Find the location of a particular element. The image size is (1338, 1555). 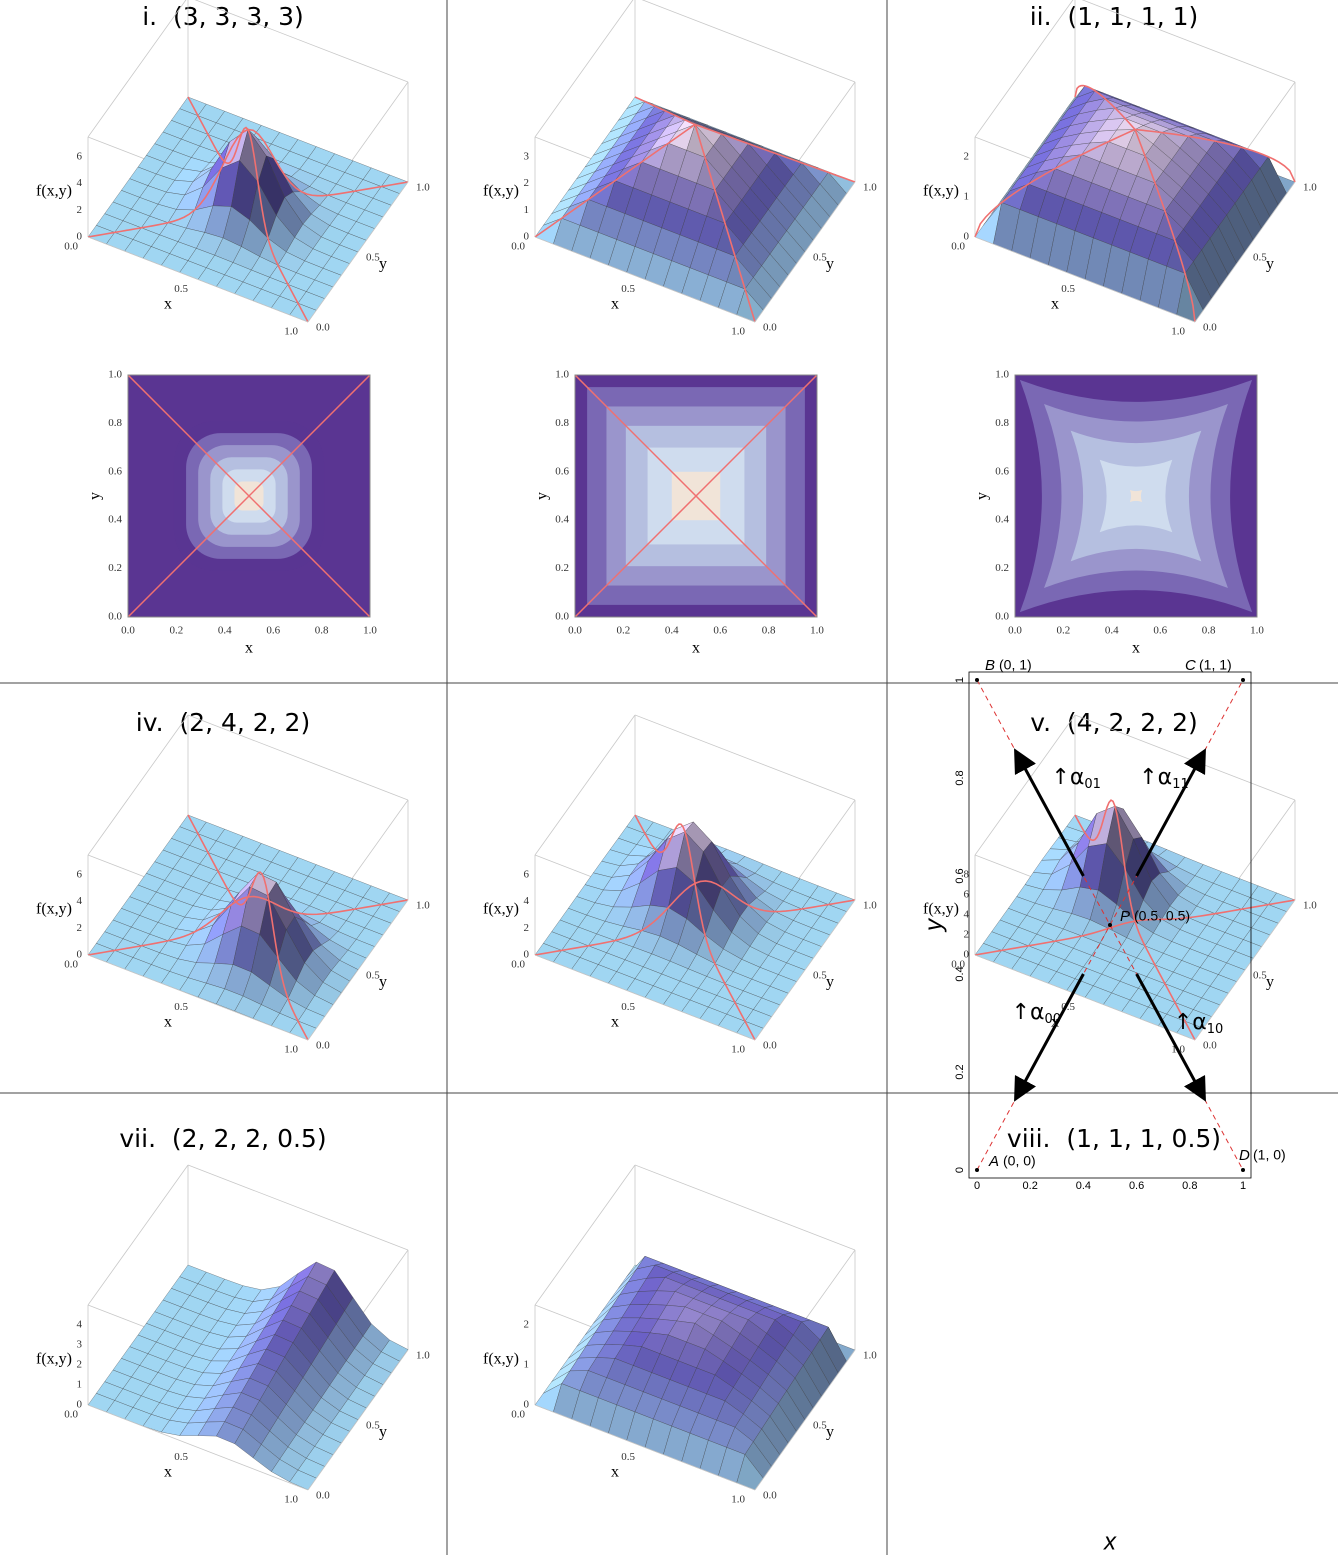

z-tick-label: 3 is located at coordinates (80, 1345).